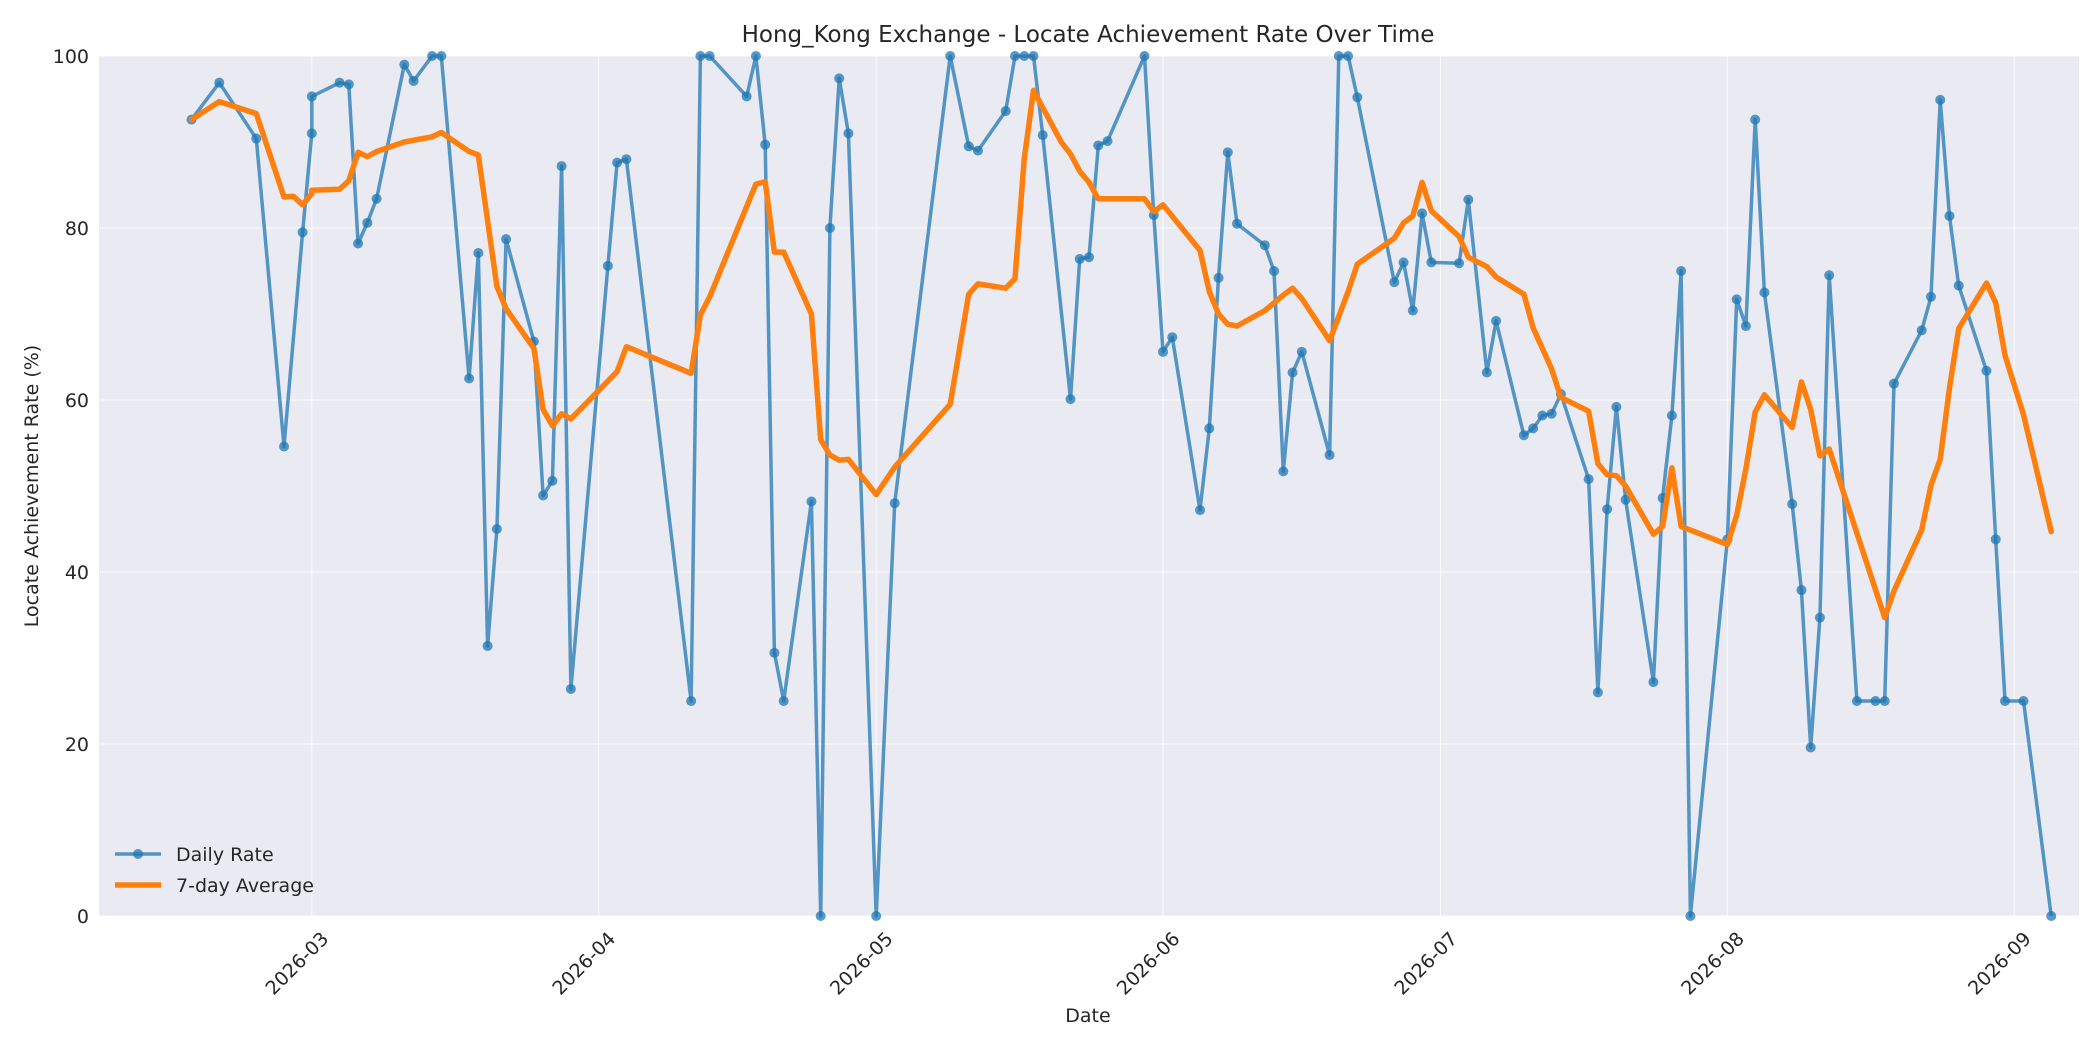 This screenshot has height=1050, width=2100. I want to click on y-tick-label: 0, so click(83, 917).